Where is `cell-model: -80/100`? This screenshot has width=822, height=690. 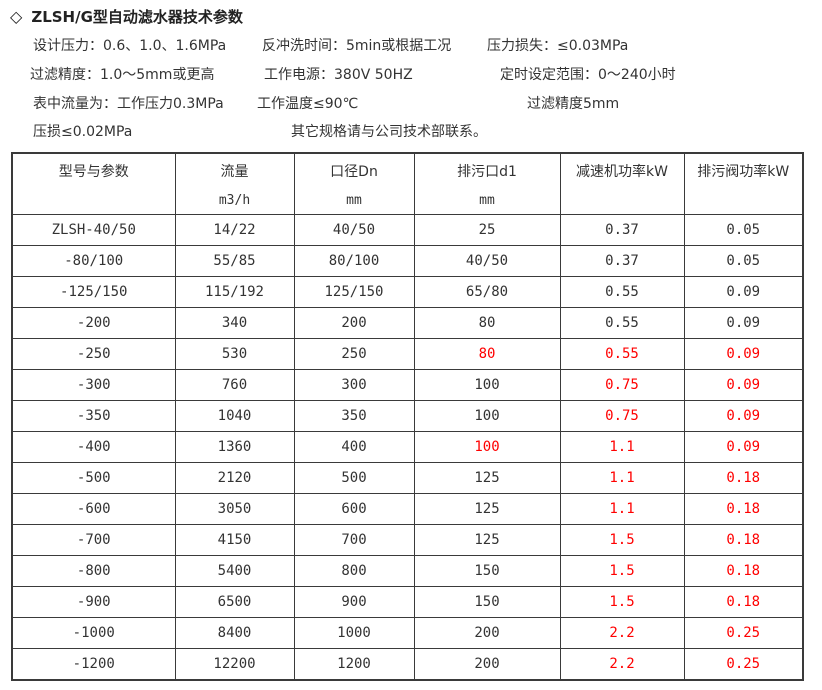
cell-model: -80/100 is located at coordinates (93, 261).